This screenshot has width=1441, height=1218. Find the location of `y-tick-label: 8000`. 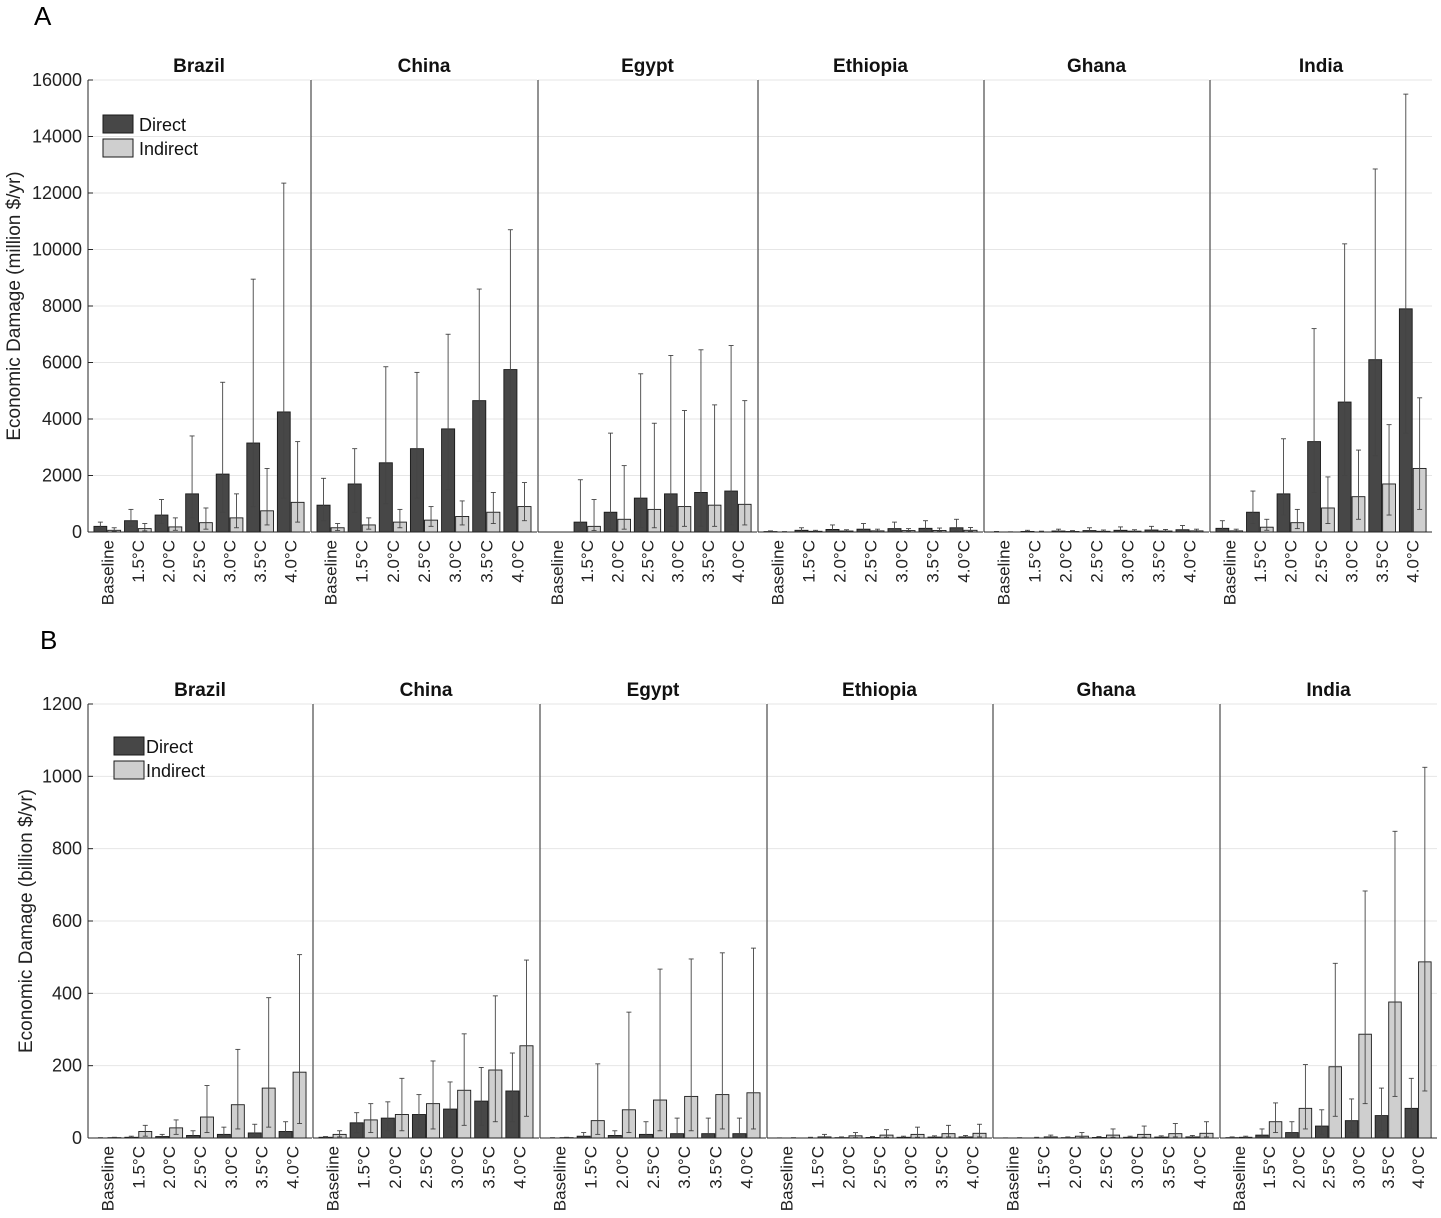

y-tick-label: 8000 is located at coordinates (62, 306).